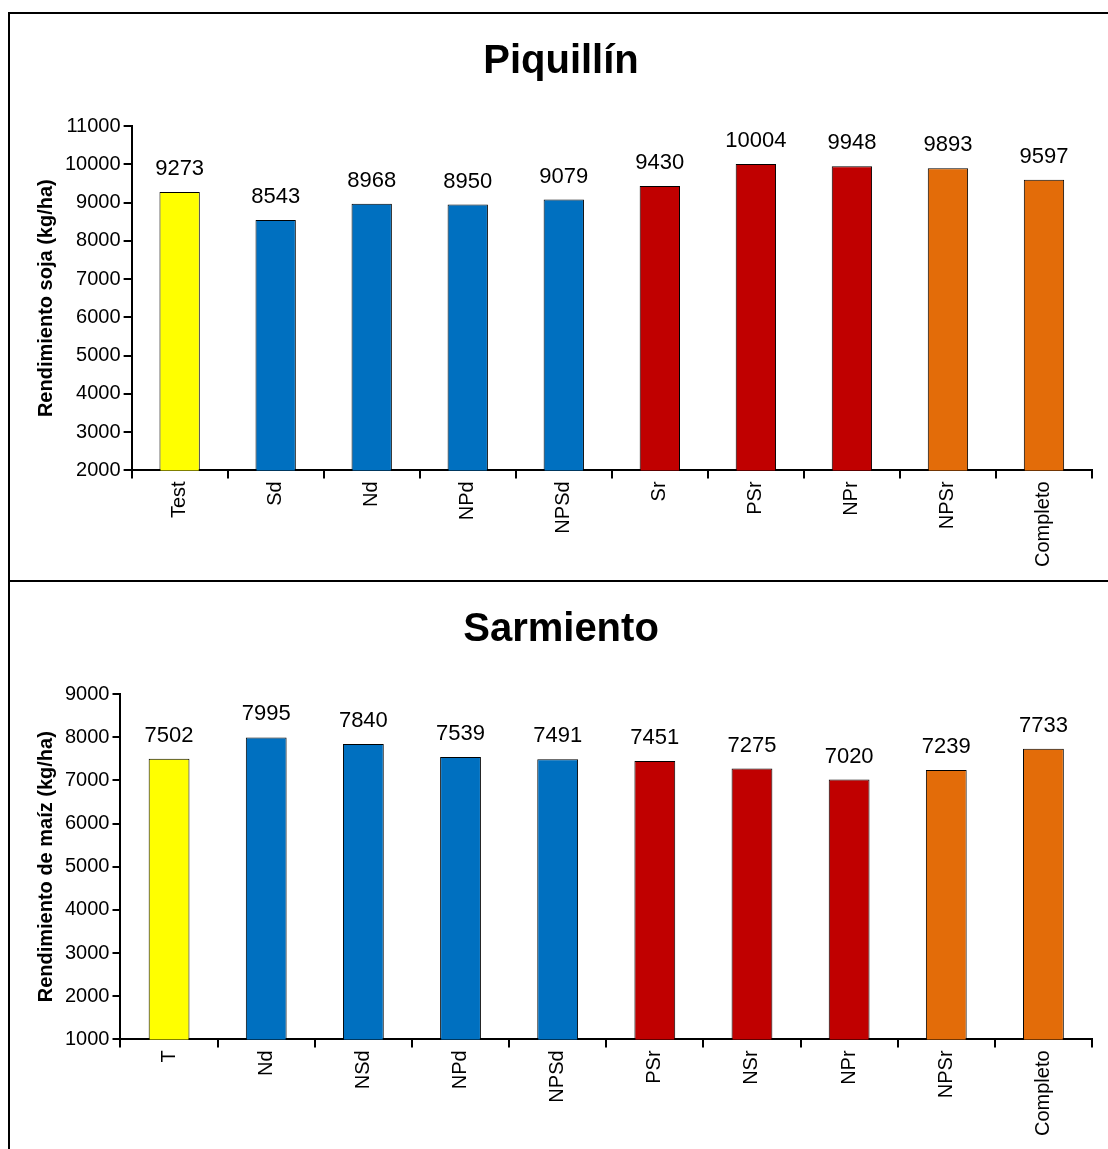  Describe the element at coordinates (558, 735) in the screenshot. I see `data-label: 7491` at that location.